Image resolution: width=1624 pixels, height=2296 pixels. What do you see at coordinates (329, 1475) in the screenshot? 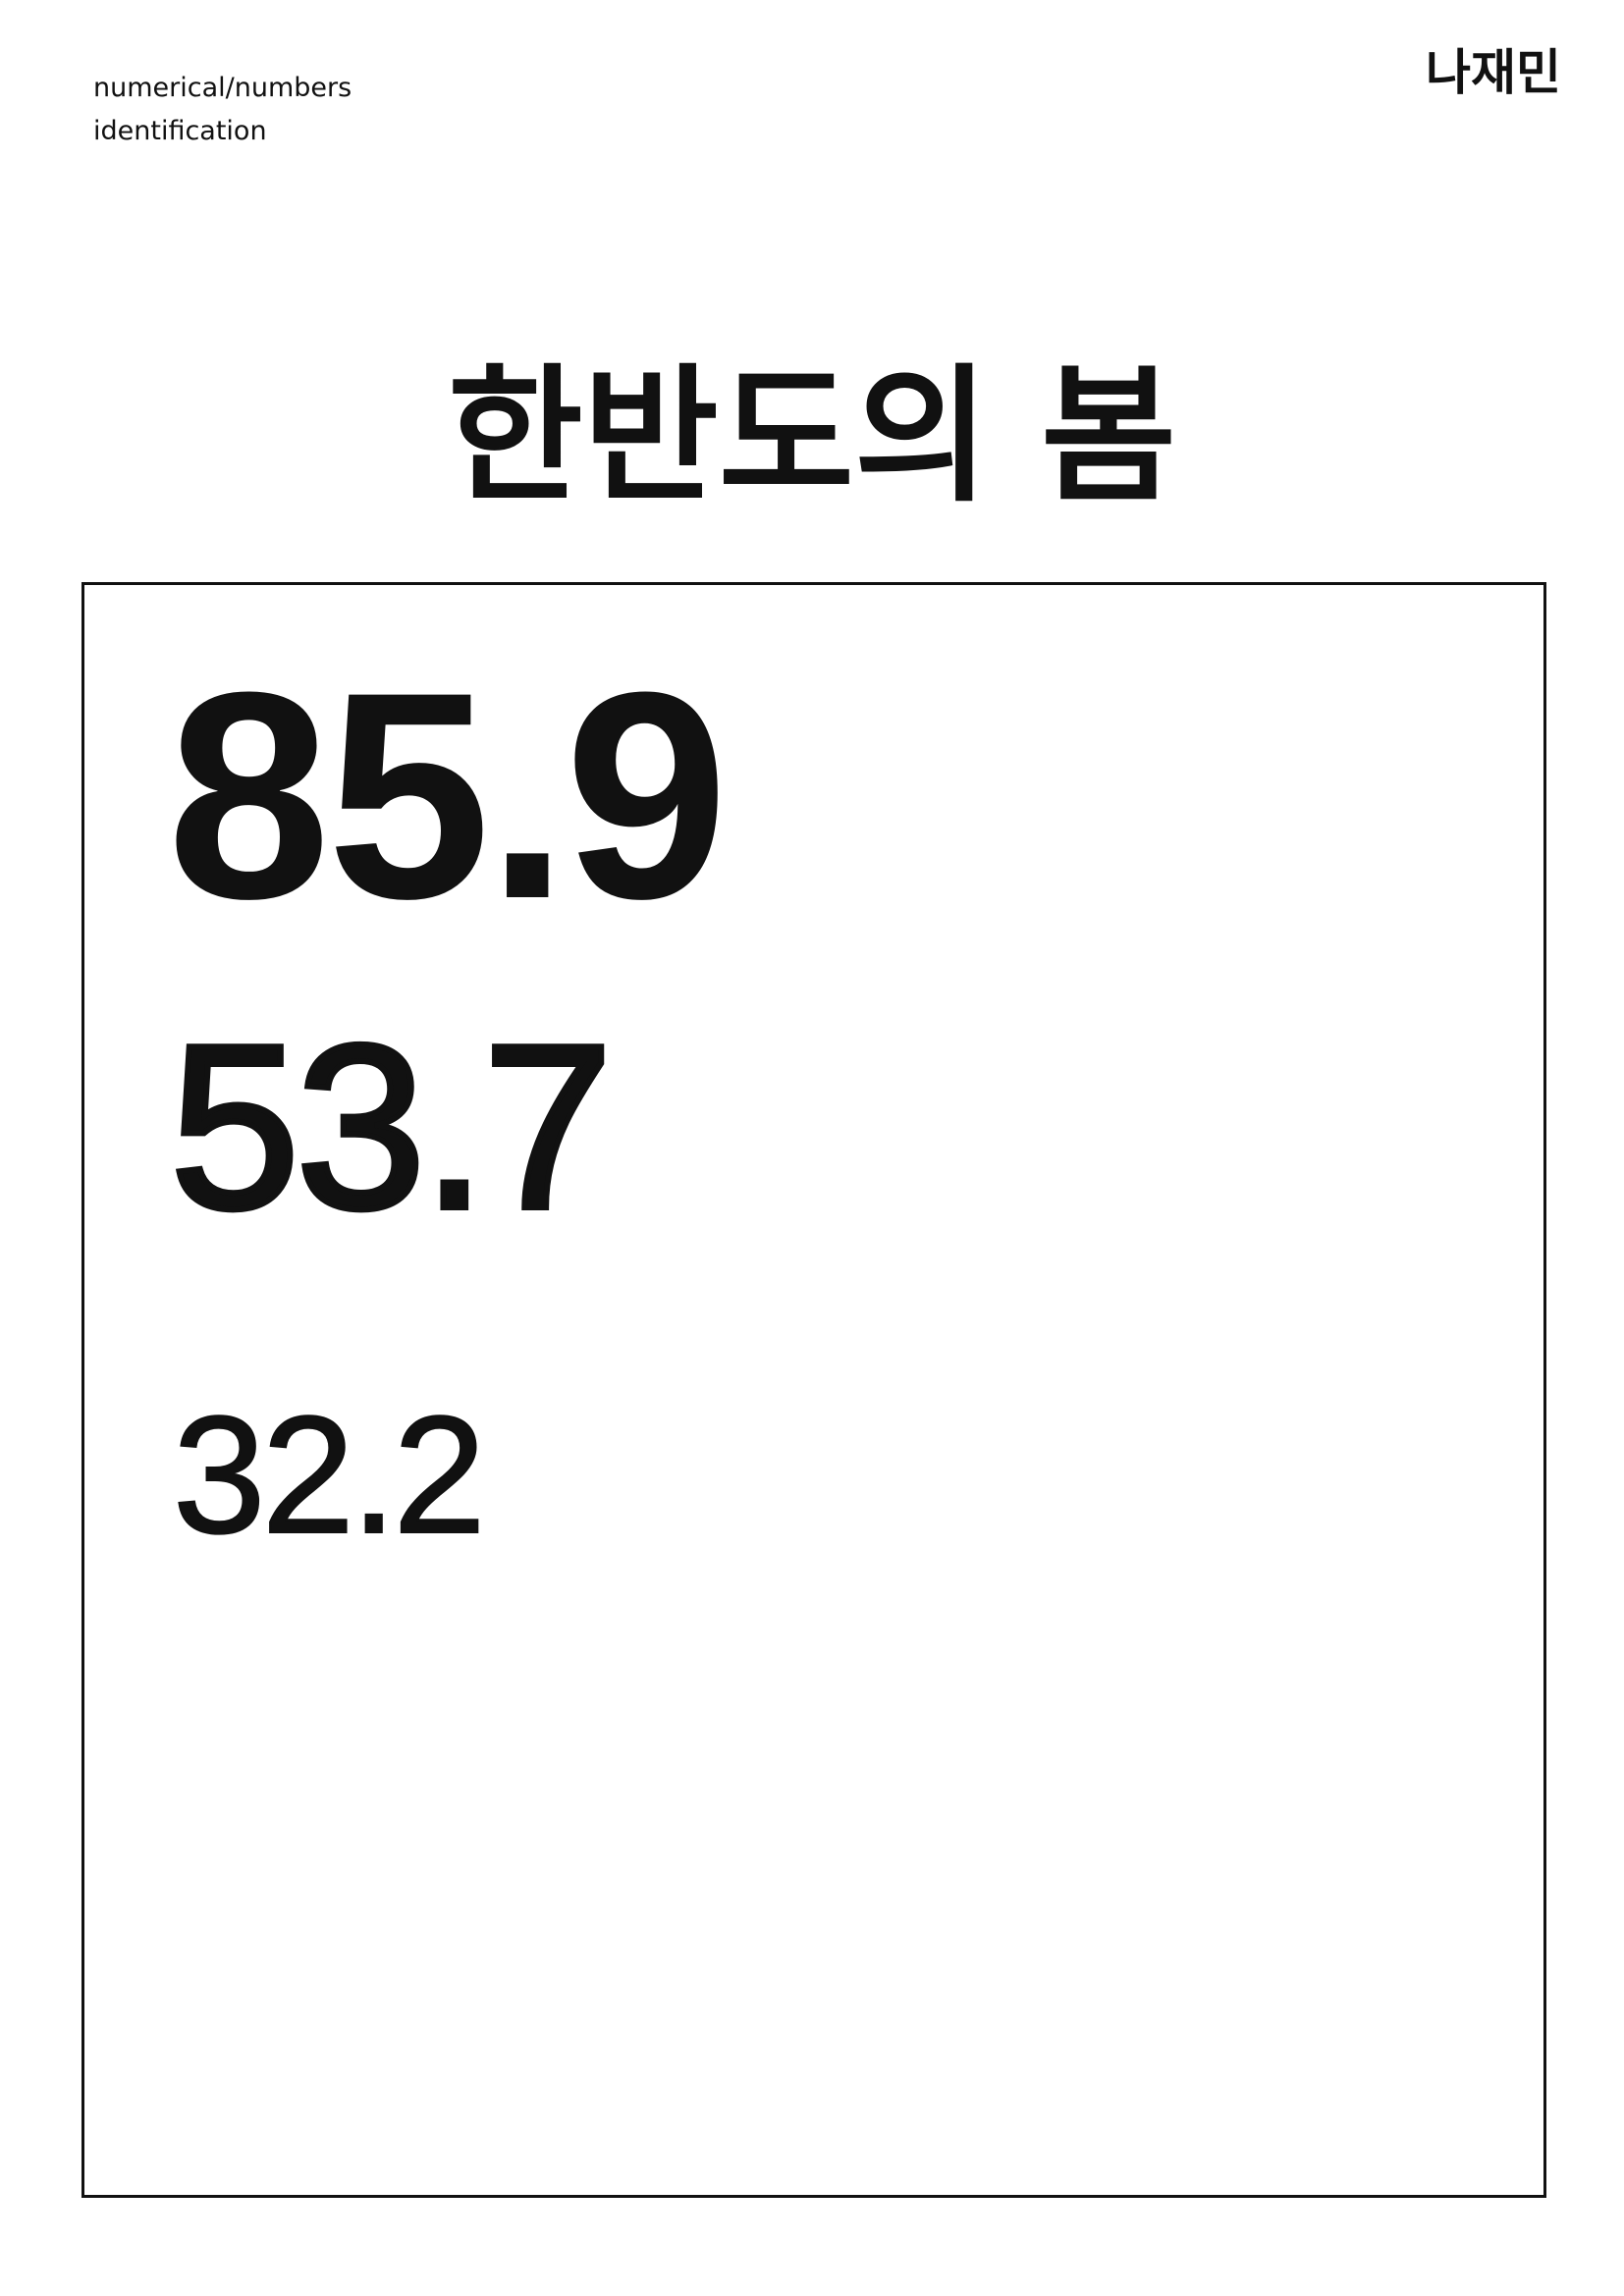
I see `value-tertiary: 32.2` at bounding box center [329, 1475].